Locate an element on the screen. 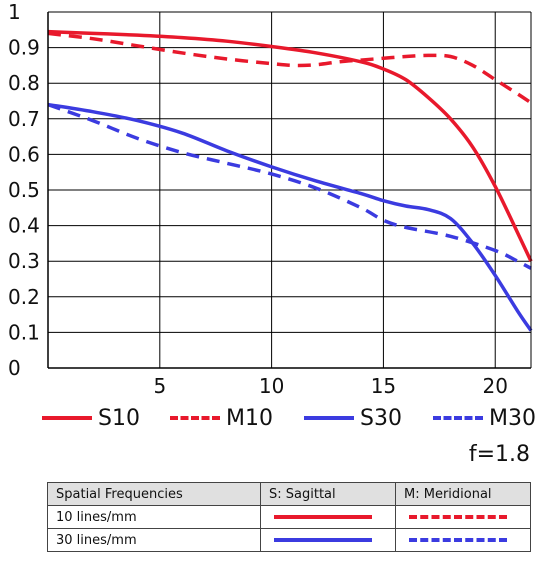 This screenshot has height=565, width=544. y-axis-ticks: 0 0.1 0.2 0.3 0.4 0.5 0.6 0.7 0.8 0.9 1 is located at coordinates (24, 190).